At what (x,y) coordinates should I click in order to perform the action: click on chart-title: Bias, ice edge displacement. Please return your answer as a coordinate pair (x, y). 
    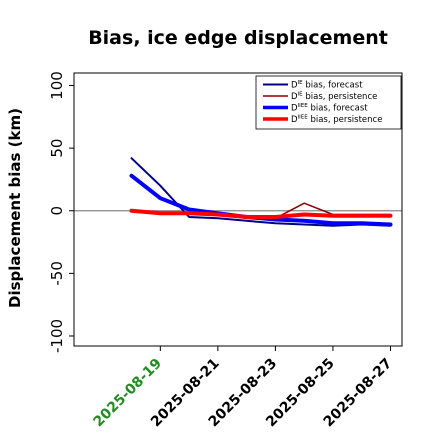
    Looking at the image, I should click on (238, 38).